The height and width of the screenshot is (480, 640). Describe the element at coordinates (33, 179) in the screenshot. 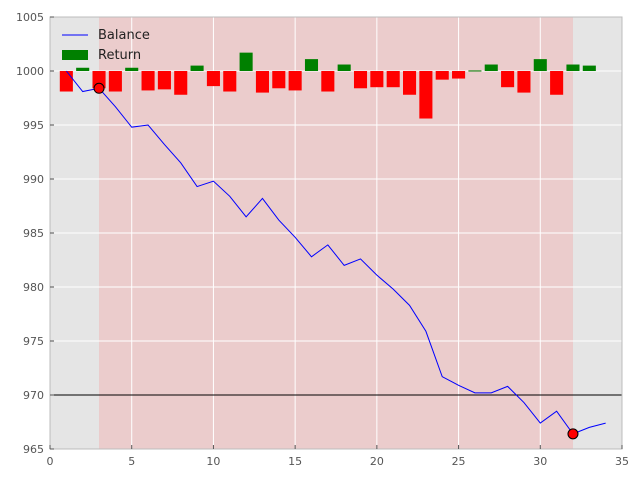

I see `y-tick-label: 990` at that location.